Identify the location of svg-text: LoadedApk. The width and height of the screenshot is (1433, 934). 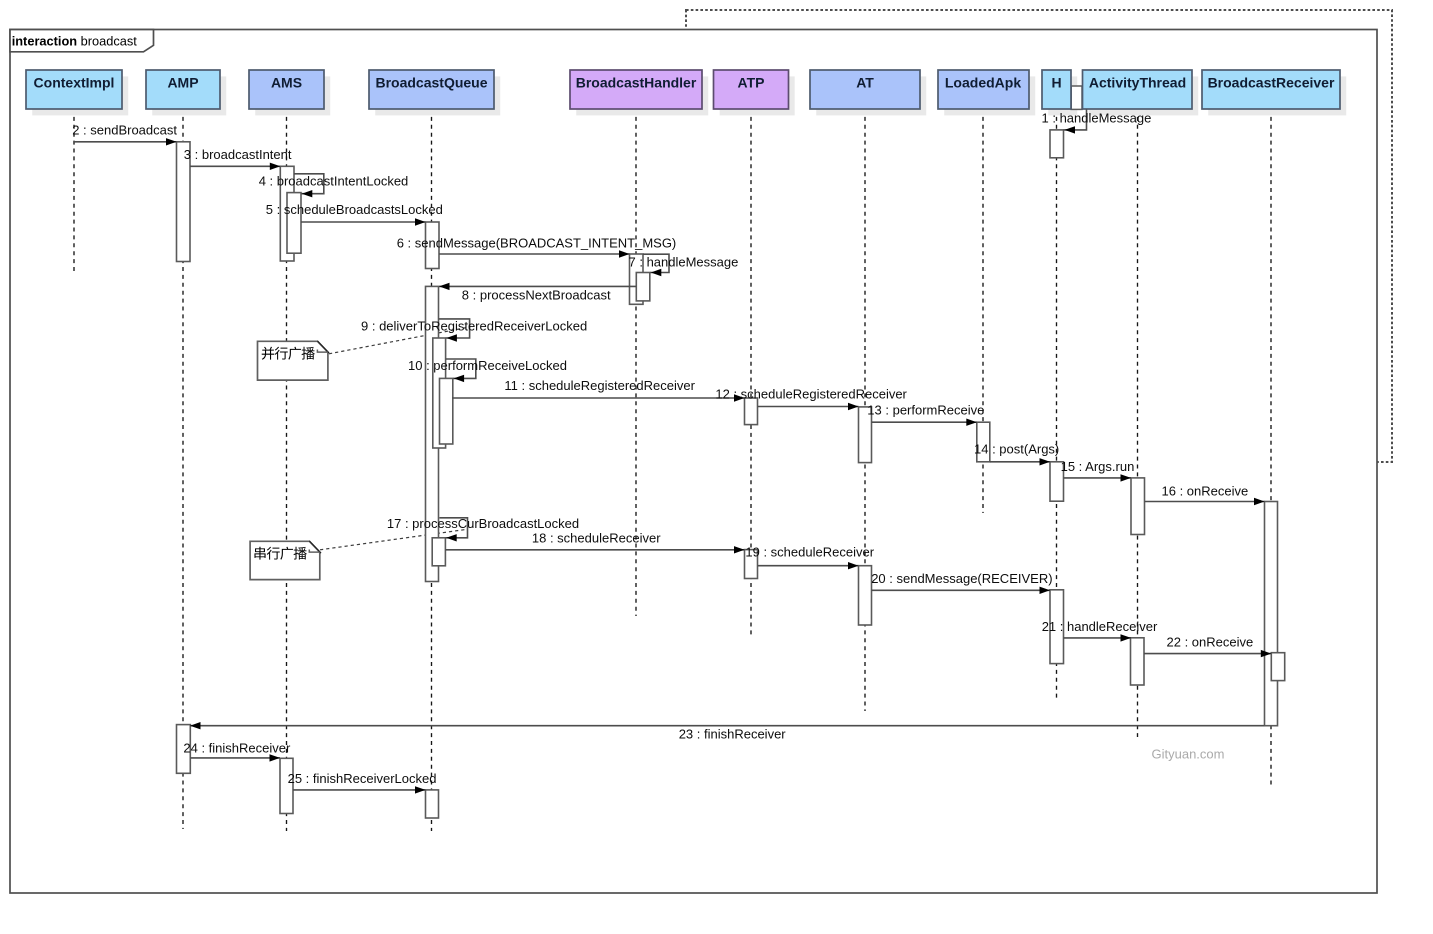
(983, 82).